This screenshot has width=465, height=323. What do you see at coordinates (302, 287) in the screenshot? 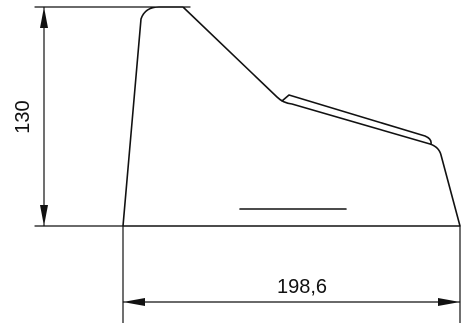
I see `width-dimension-label: 198,6` at bounding box center [302, 287].